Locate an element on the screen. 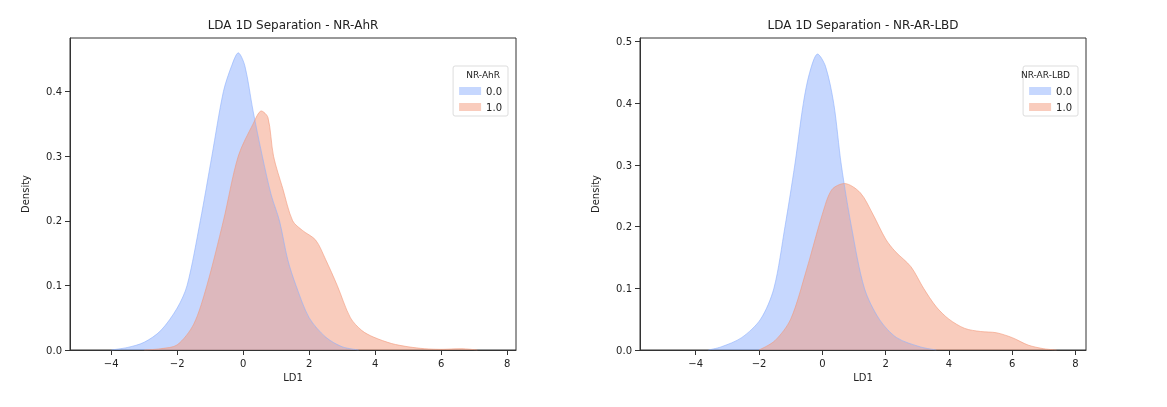 The width and height of the screenshot is (1167, 407). legend-title: NR-AR-LBD is located at coordinates (1045, 74).